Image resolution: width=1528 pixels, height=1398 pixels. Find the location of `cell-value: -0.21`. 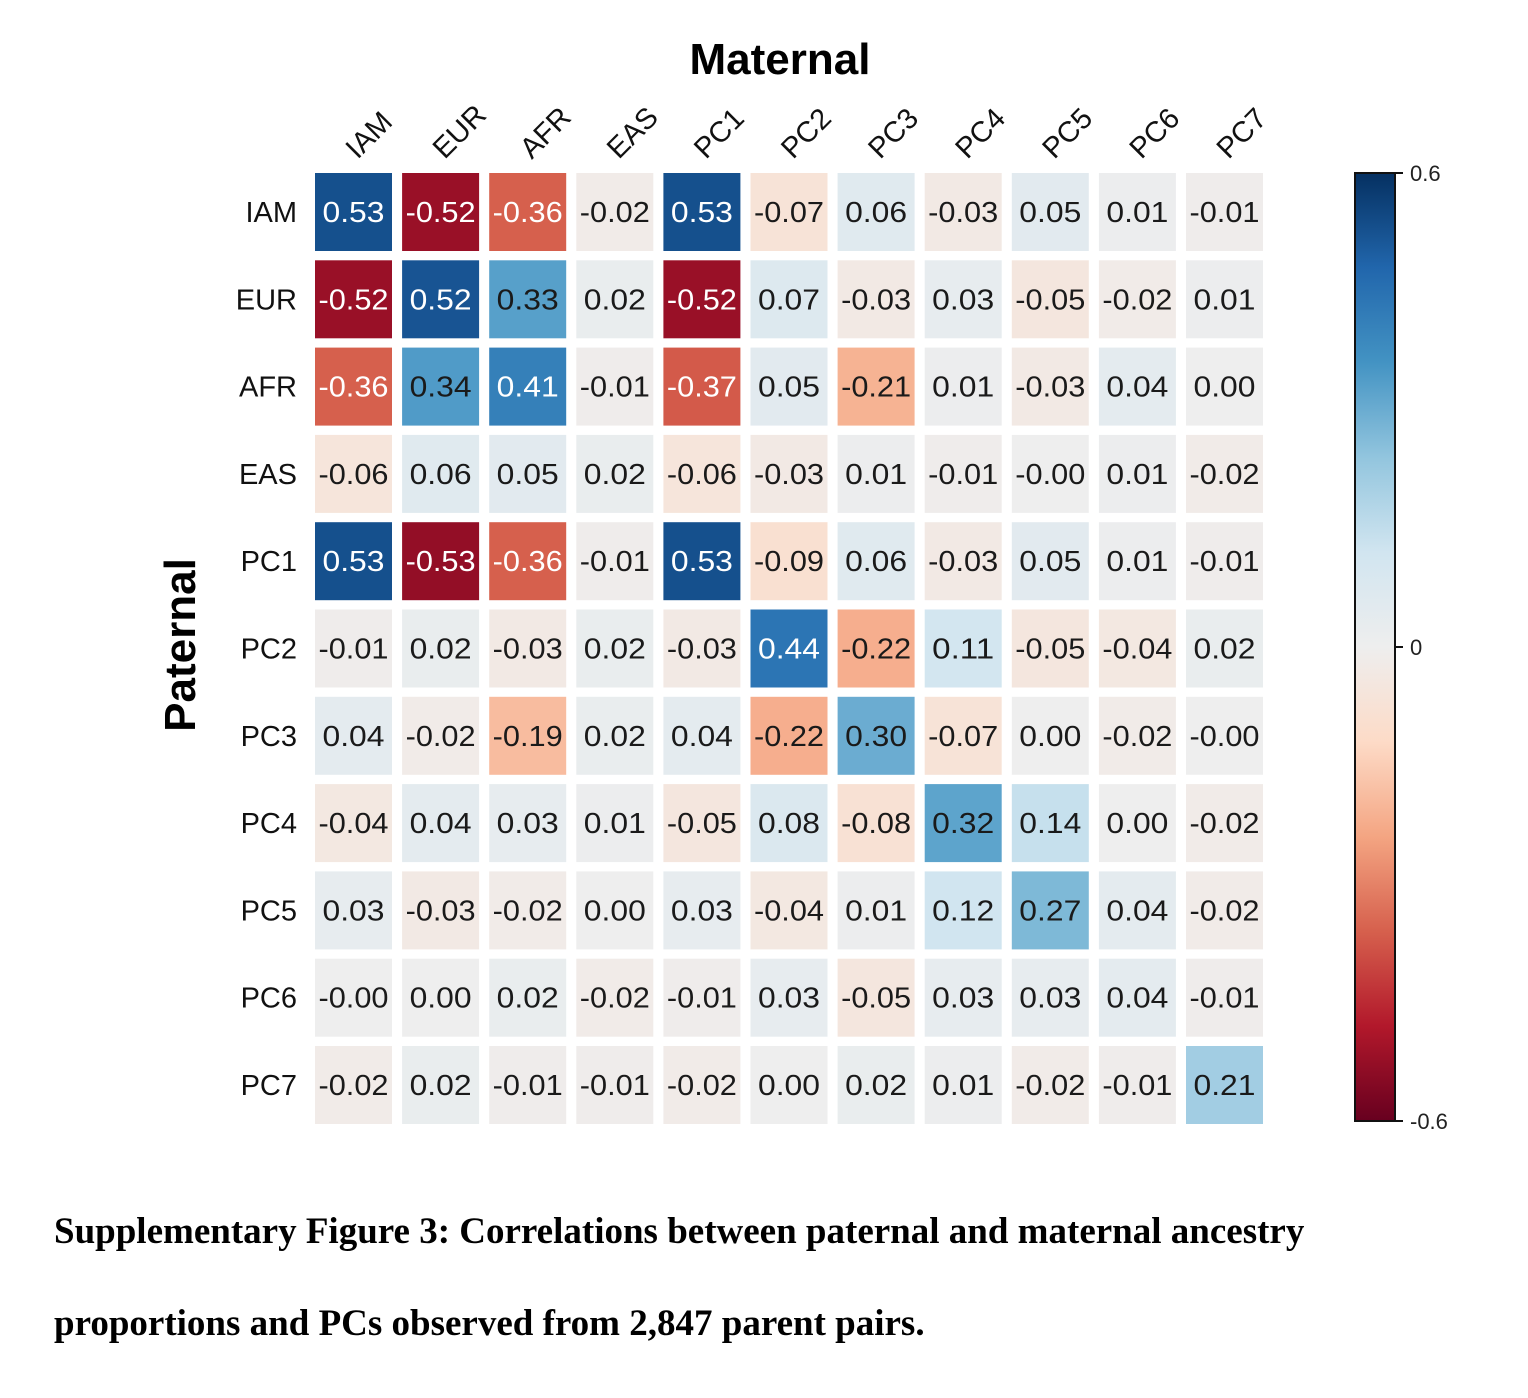

cell-value: -0.21 is located at coordinates (876, 388).